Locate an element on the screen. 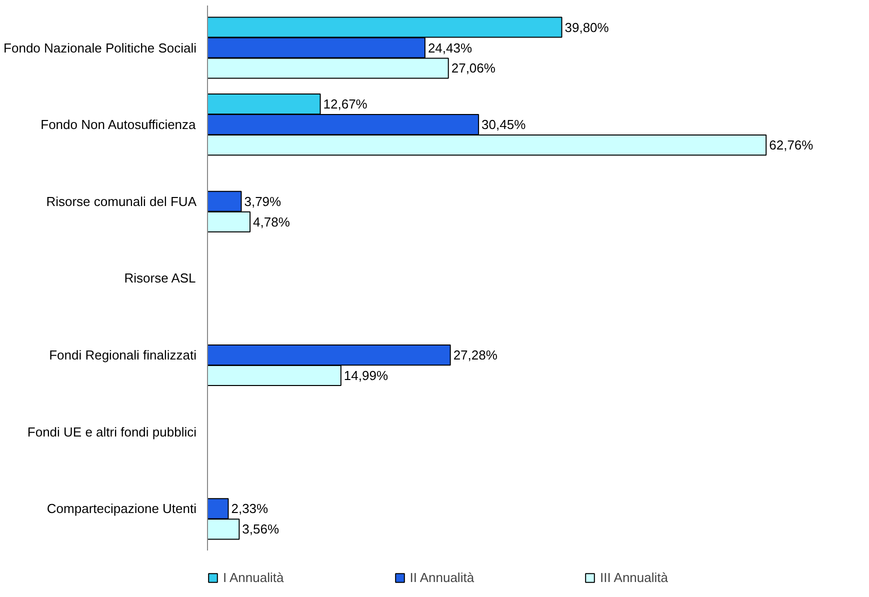  data-label: 39,80% is located at coordinates (587, 27).